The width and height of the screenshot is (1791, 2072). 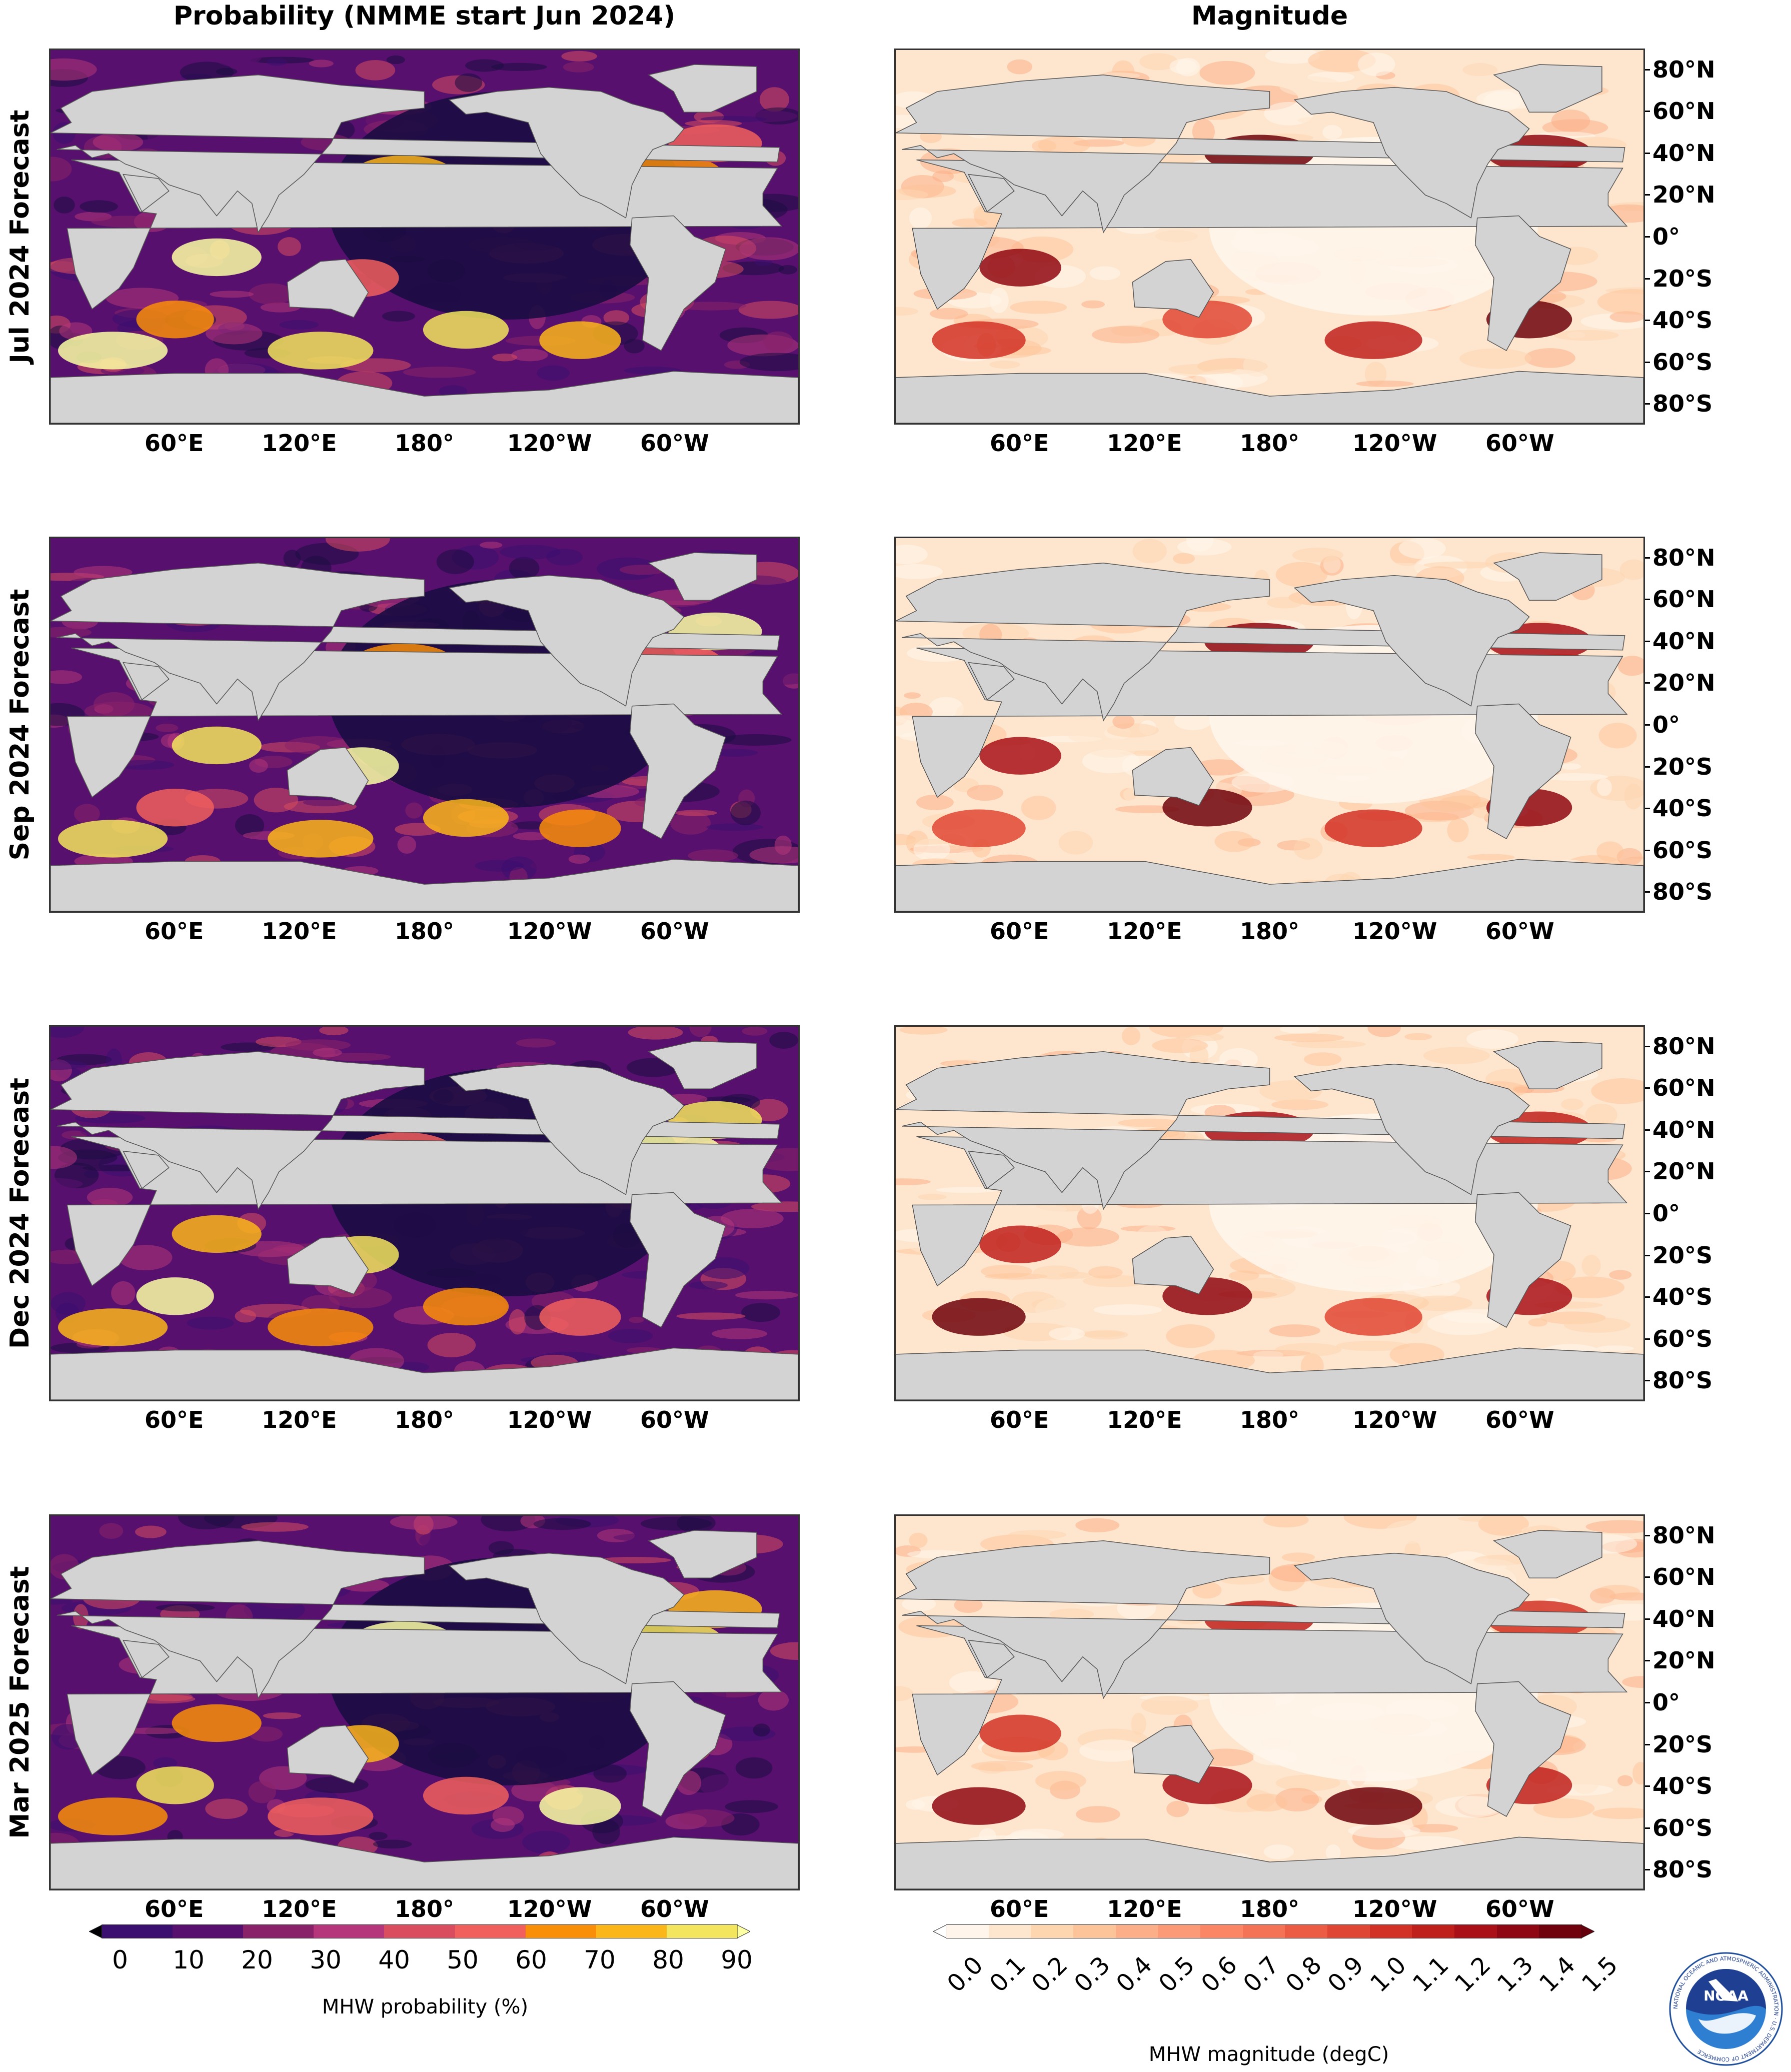 I want to click on svg-text: NOAA, so click(x=1725, y=1995).